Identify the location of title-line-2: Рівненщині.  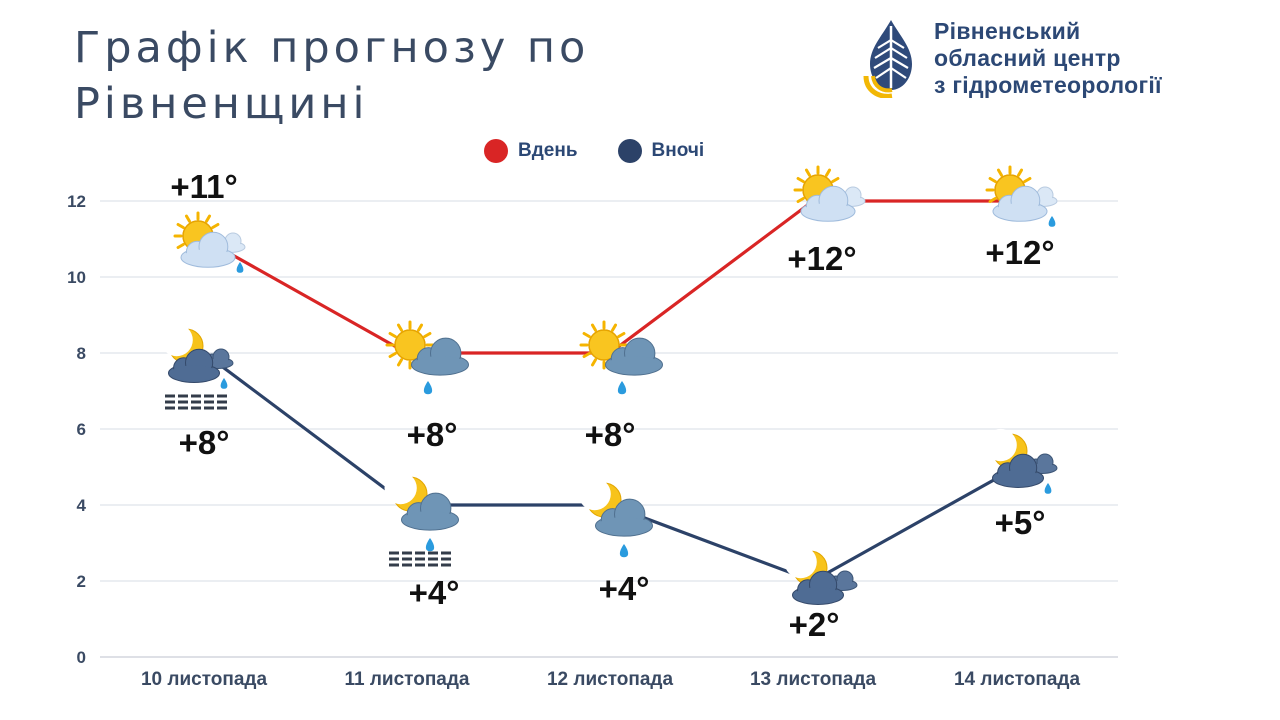
(221, 104).